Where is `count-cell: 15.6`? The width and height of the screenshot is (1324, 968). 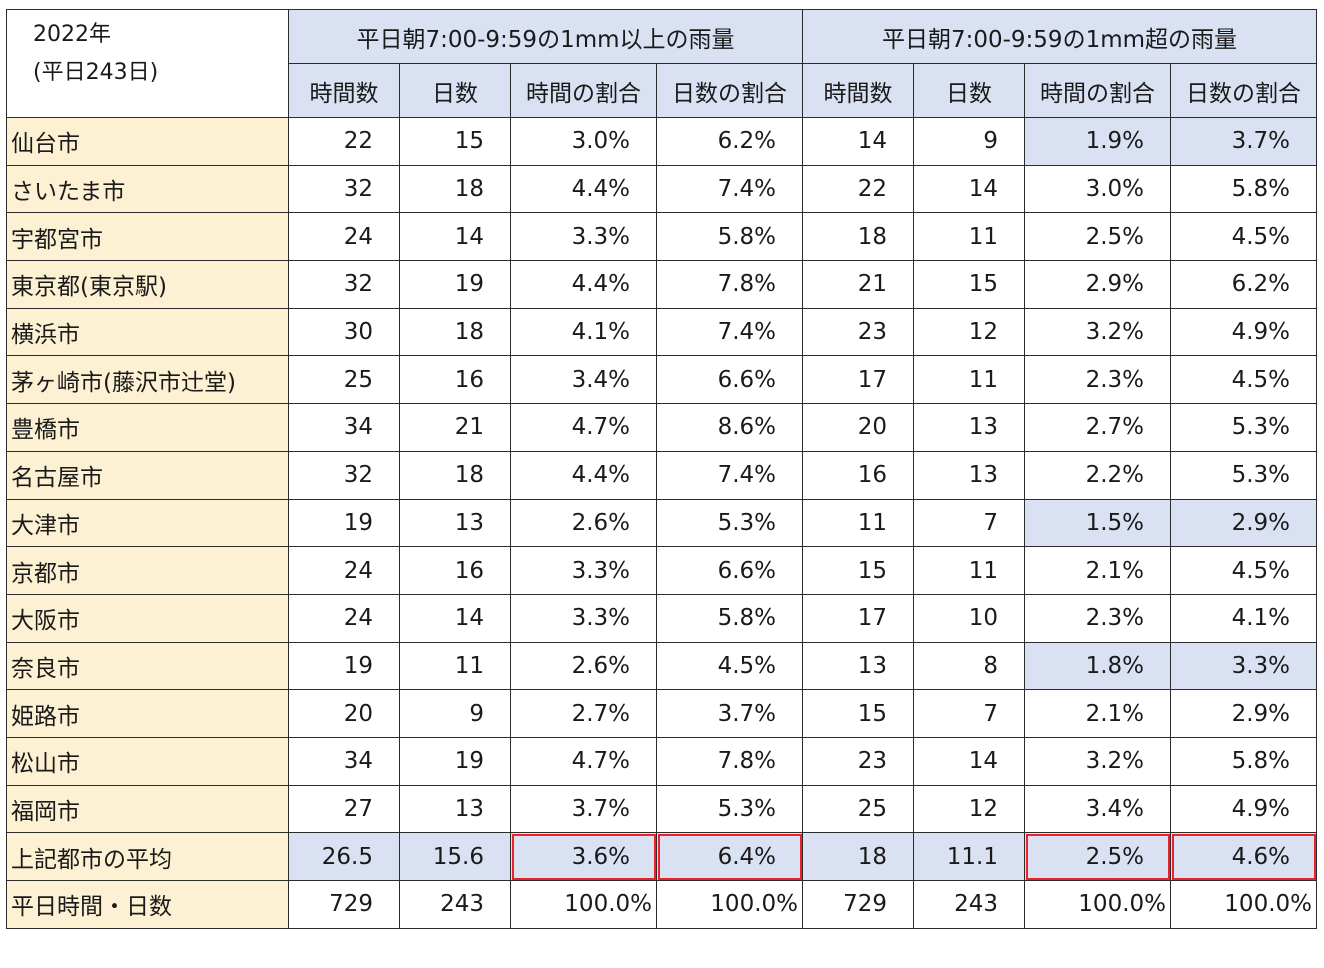
count-cell: 15.6 is located at coordinates (455, 856).